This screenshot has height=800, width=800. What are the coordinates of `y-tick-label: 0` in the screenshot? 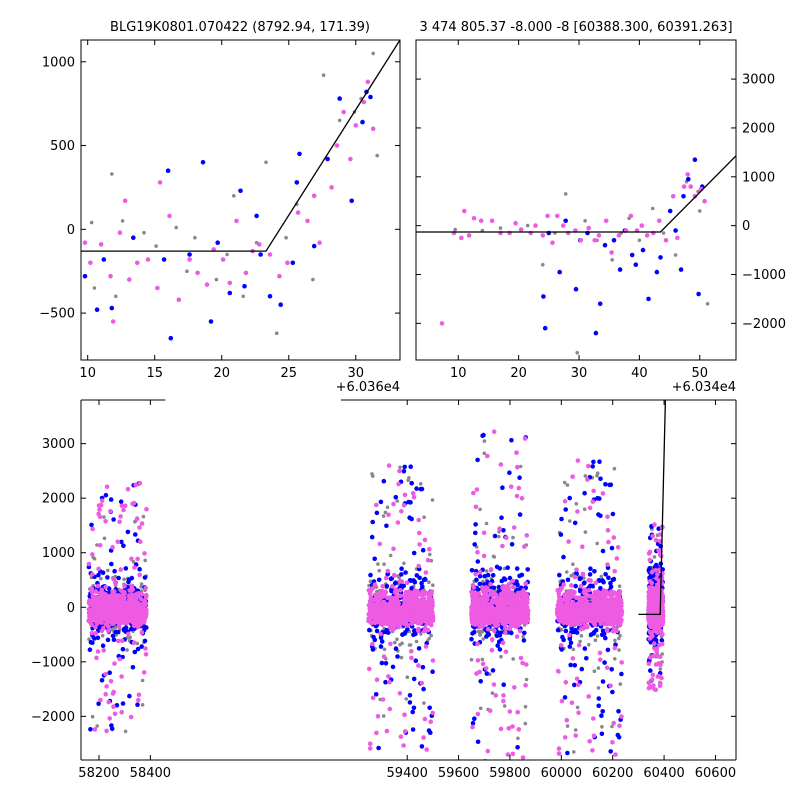 It's located at (746, 226).